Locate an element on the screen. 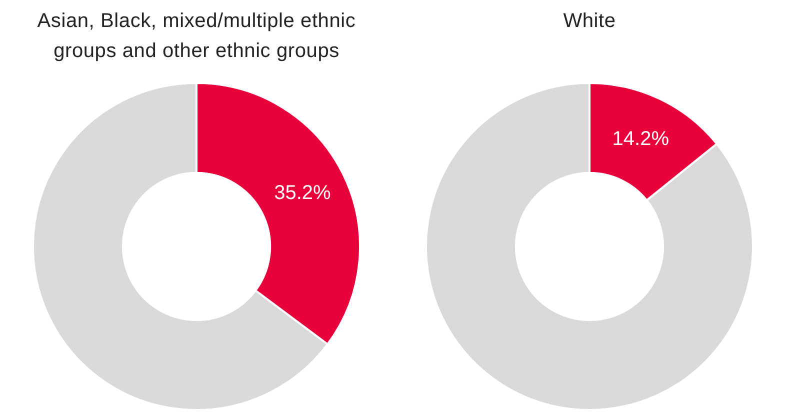 Image resolution: width=787 pixels, height=417 pixels. chart-title: Asian, Black, mixed/multiple ethnic groups and other ethnic groups is located at coordinates (196, 36).